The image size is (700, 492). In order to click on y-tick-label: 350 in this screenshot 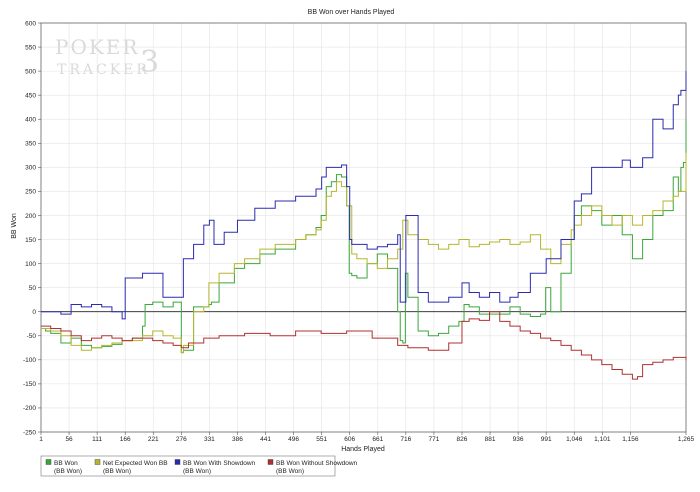, I will do `click(30, 144)`.